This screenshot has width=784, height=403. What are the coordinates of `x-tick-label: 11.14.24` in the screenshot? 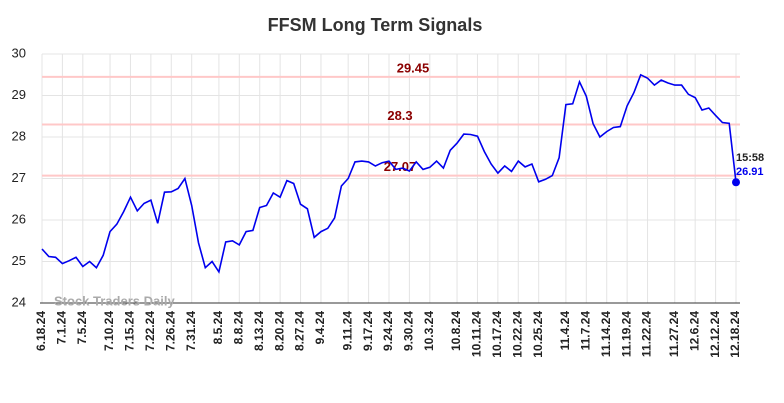 It's located at (606, 334).